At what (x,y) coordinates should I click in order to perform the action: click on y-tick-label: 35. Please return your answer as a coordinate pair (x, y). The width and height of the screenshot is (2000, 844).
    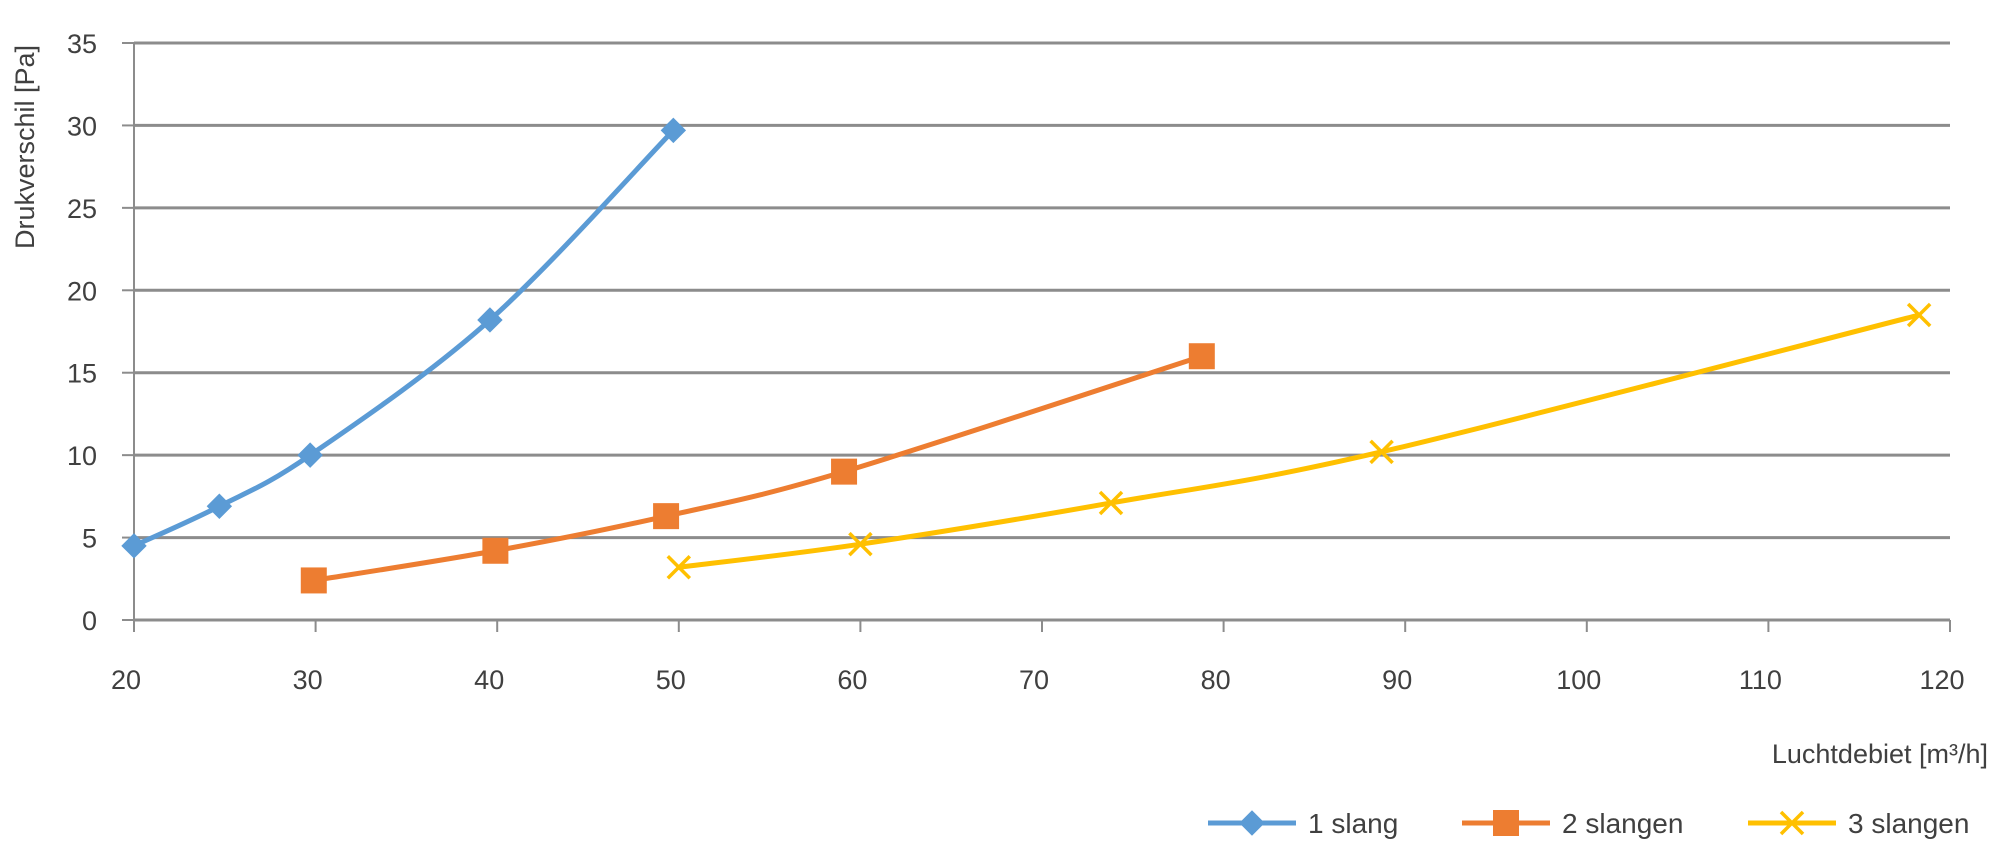
    Looking at the image, I should click on (82, 44).